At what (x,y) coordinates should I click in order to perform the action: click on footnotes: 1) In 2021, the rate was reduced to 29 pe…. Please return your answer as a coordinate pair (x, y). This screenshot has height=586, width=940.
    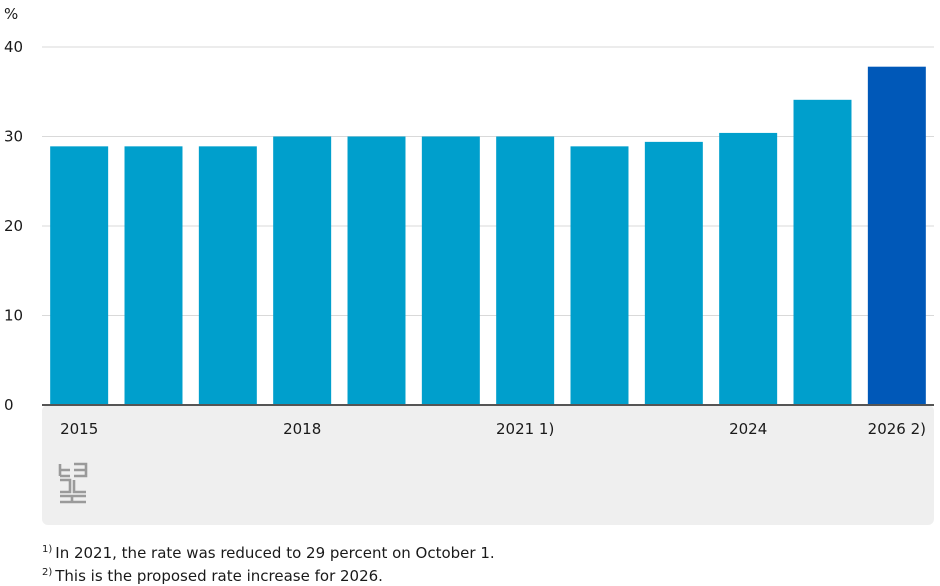
    Looking at the image, I should click on (268, 563).